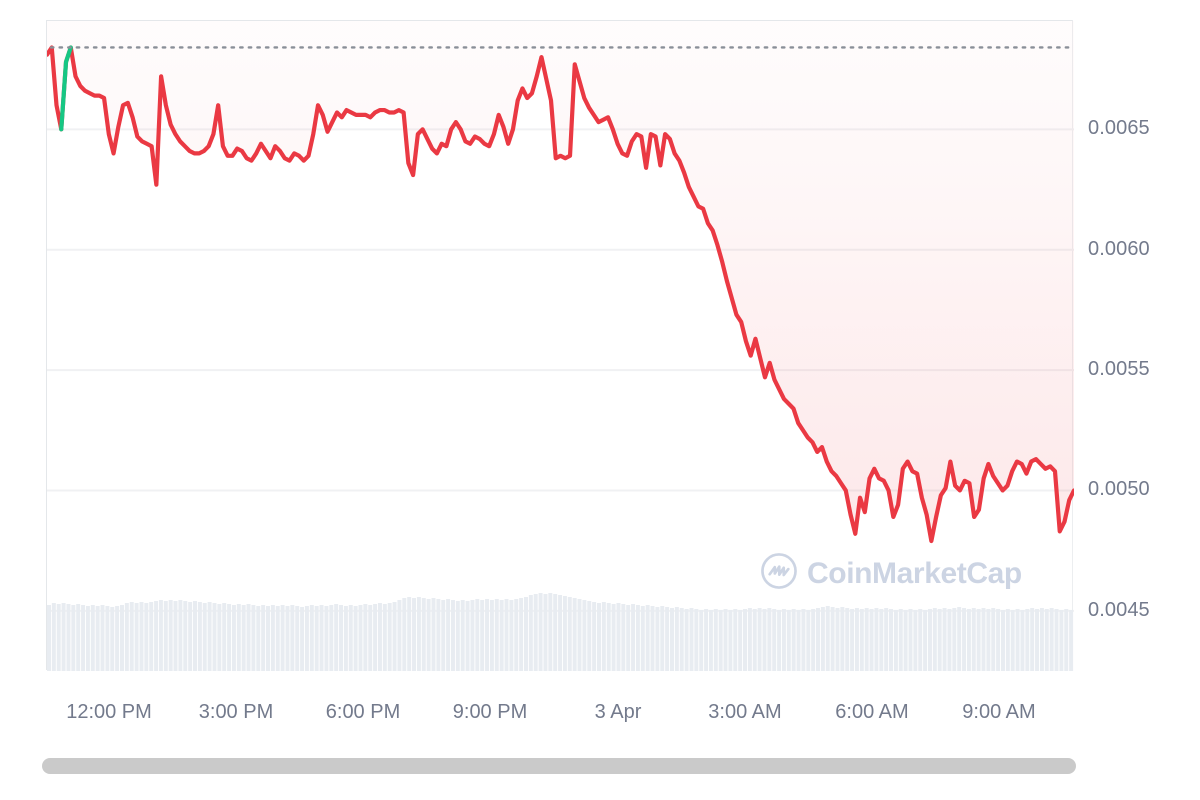 The height and width of the screenshot is (800, 1200). What do you see at coordinates (1119, 369) in the screenshot?
I see `y-axis-tick-label: 0.0055` at bounding box center [1119, 369].